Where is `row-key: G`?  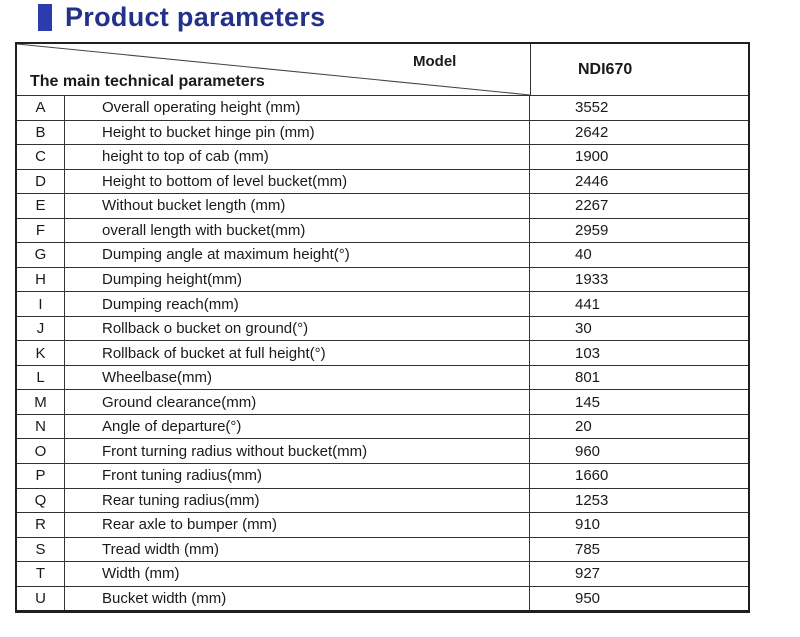 row-key: G is located at coordinates (41, 255).